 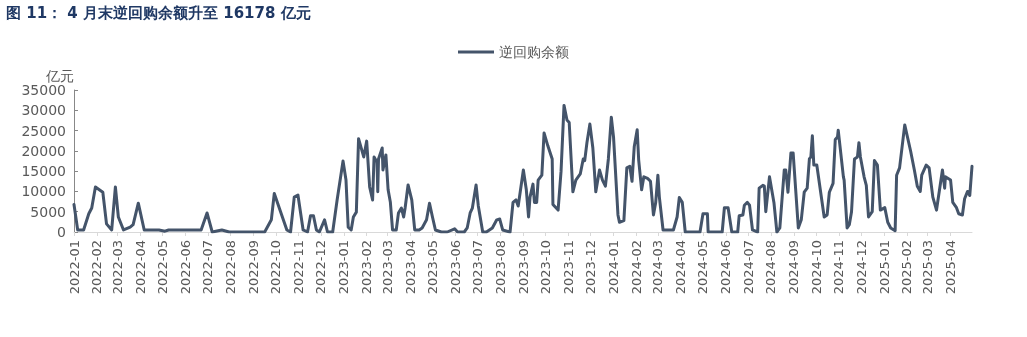 What do you see at coordinates (794, 267) in the screenshot?
I see `x-tick-label: 2024-09` at bounding box center [794, 267].